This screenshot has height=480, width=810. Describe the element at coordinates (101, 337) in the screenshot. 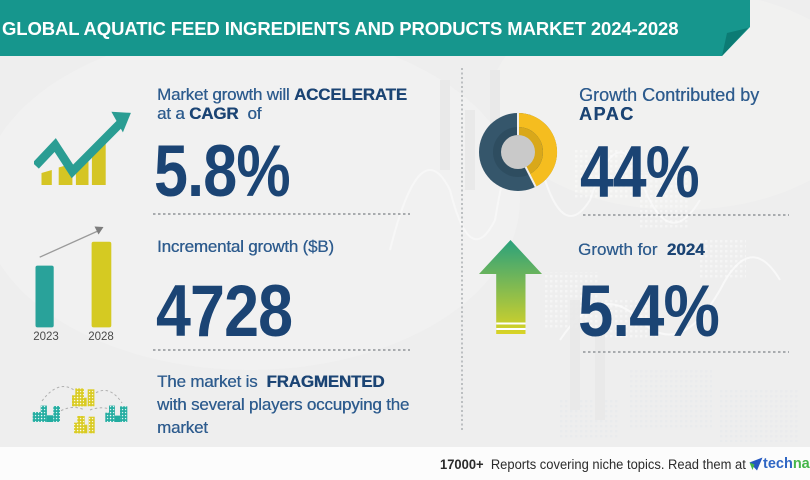

I see `svg-text: 2028` at that location.